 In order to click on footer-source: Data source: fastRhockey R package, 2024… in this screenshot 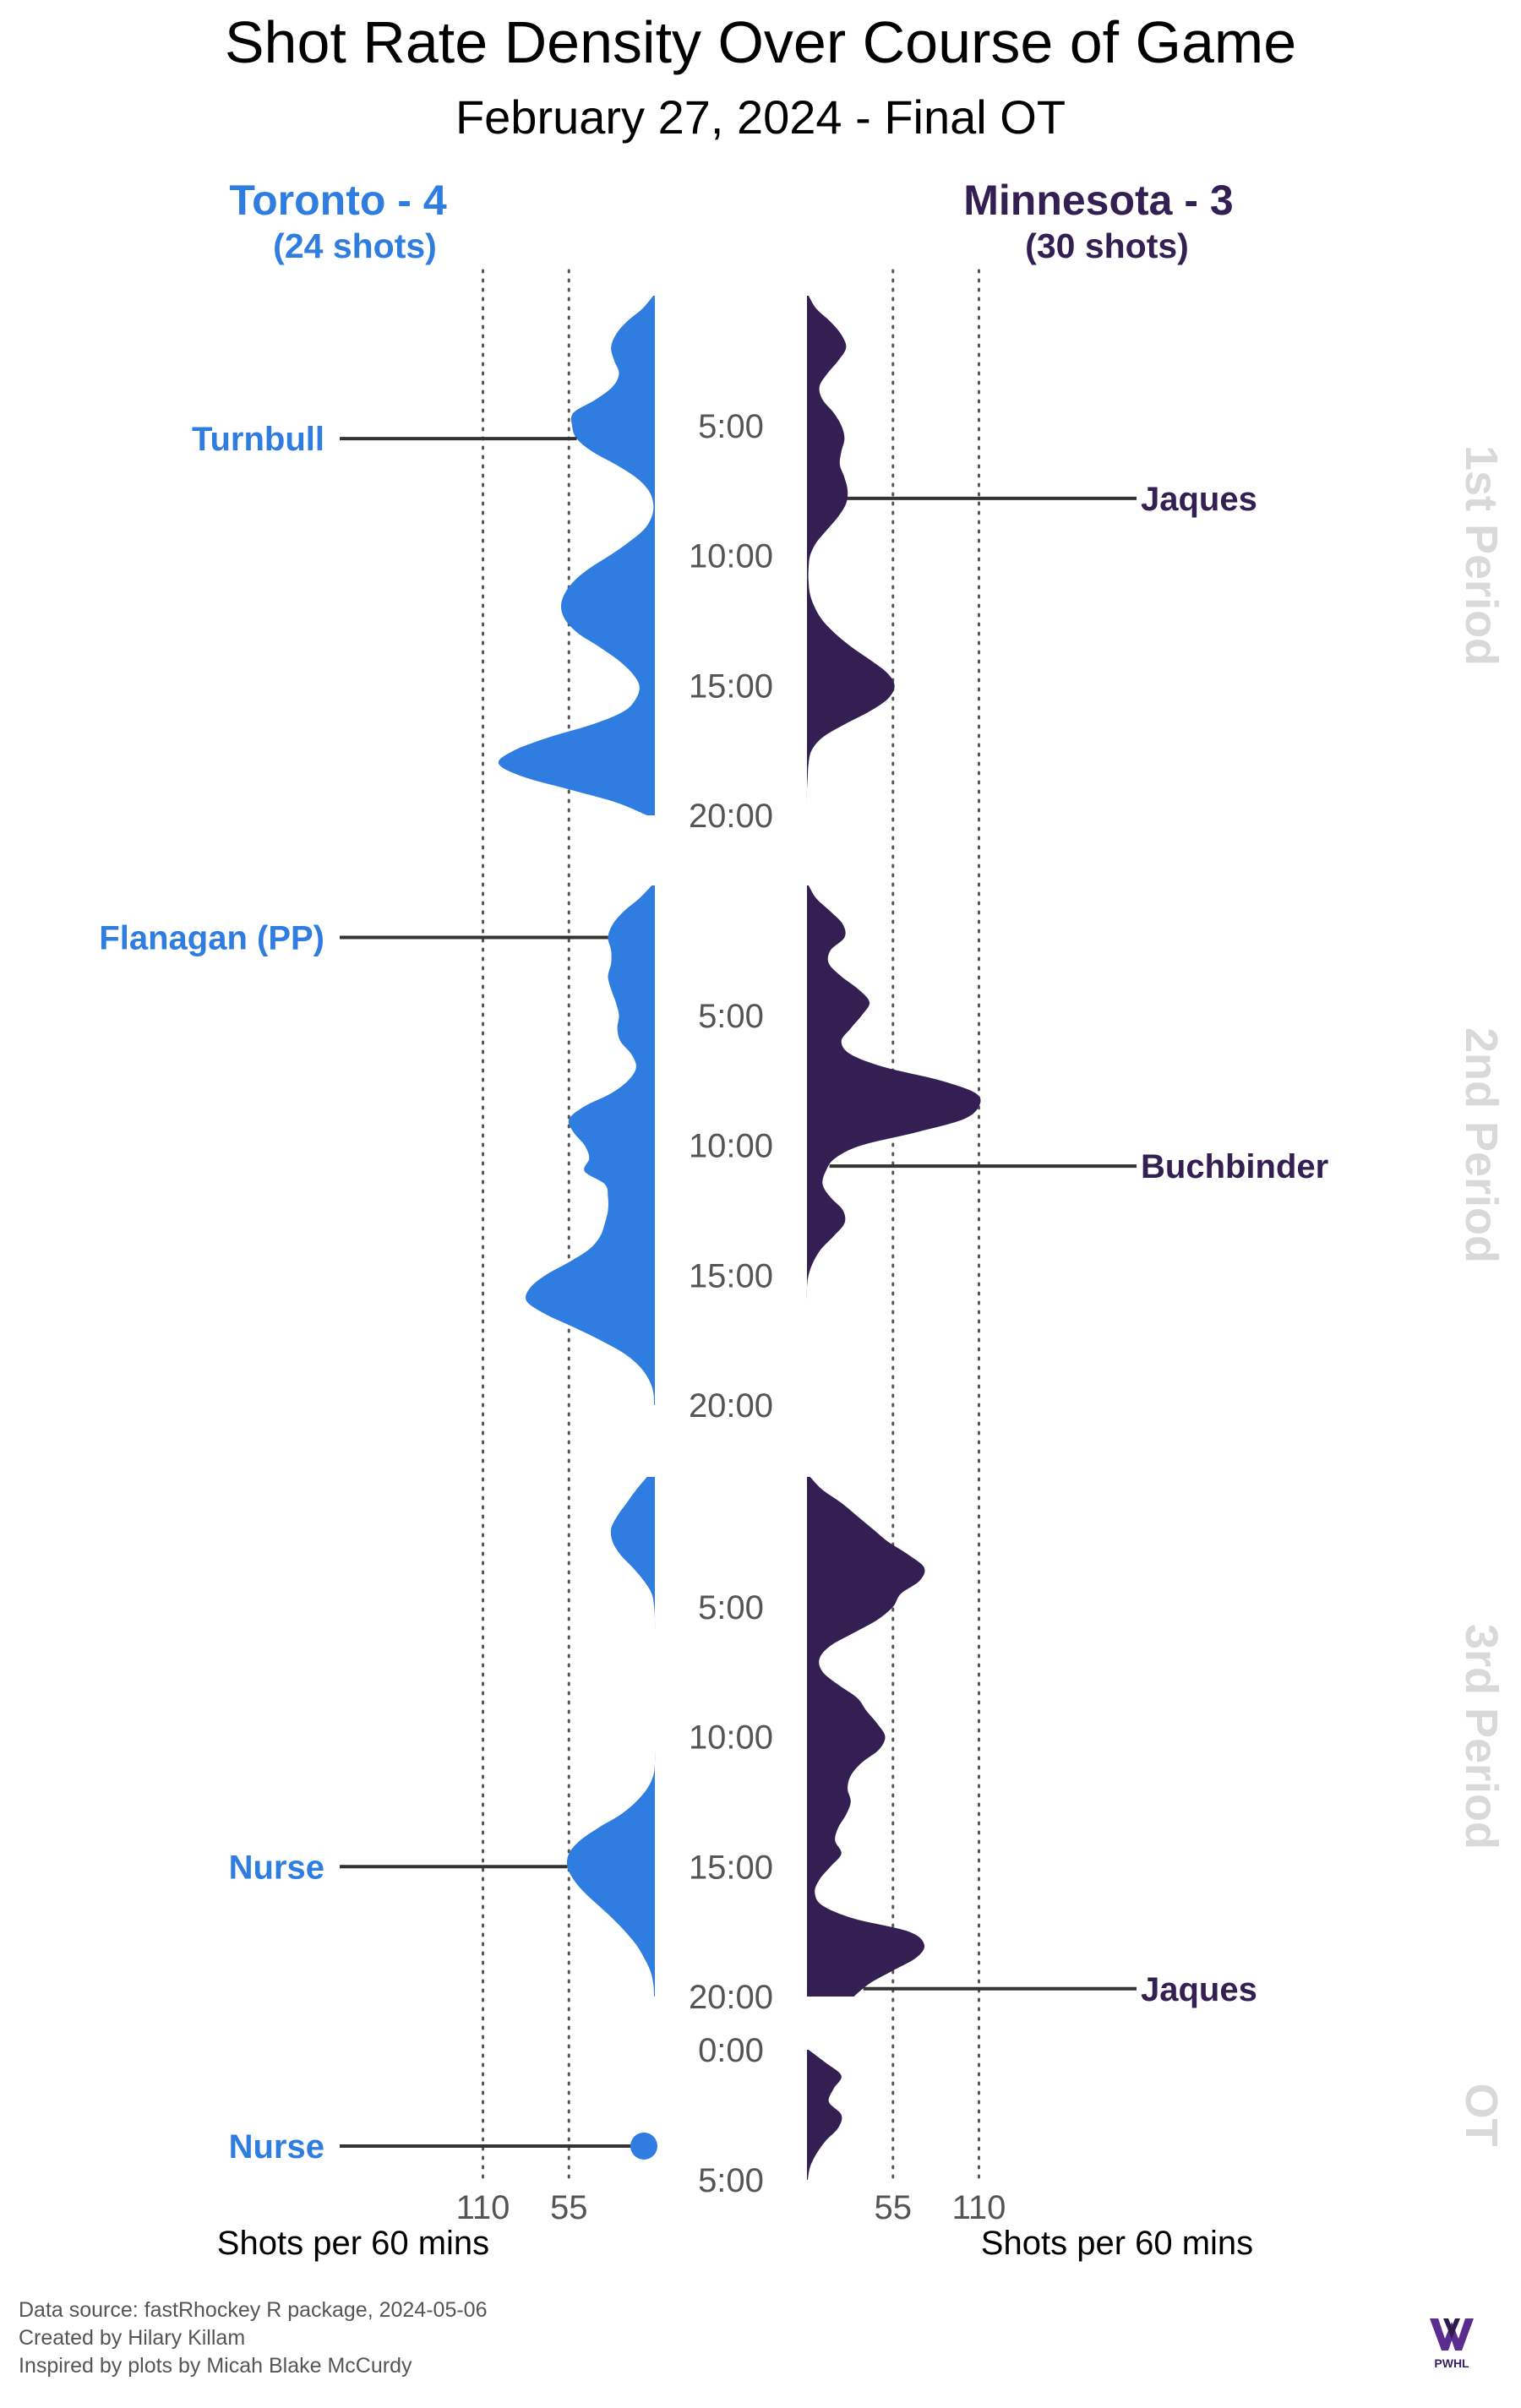, I will do `click(253, 2310)`.